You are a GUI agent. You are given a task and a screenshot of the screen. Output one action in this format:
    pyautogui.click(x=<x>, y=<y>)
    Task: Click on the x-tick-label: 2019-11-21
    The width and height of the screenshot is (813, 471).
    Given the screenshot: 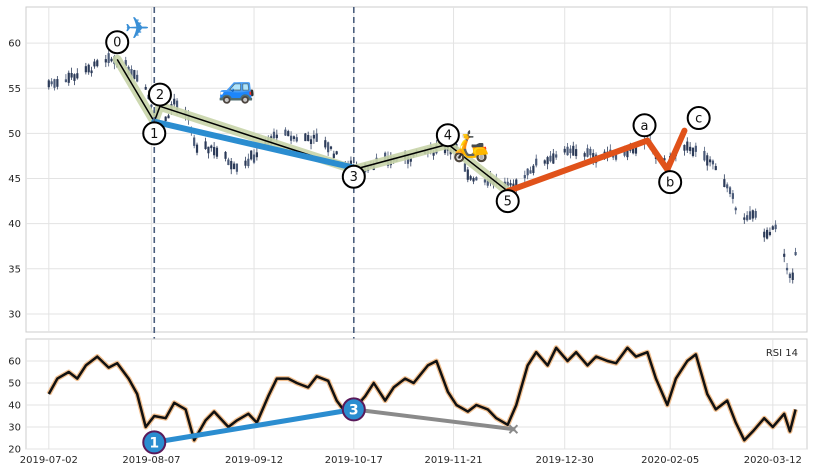 What is the action you would take?
    pyautogui.click(x=453, y=460)
    